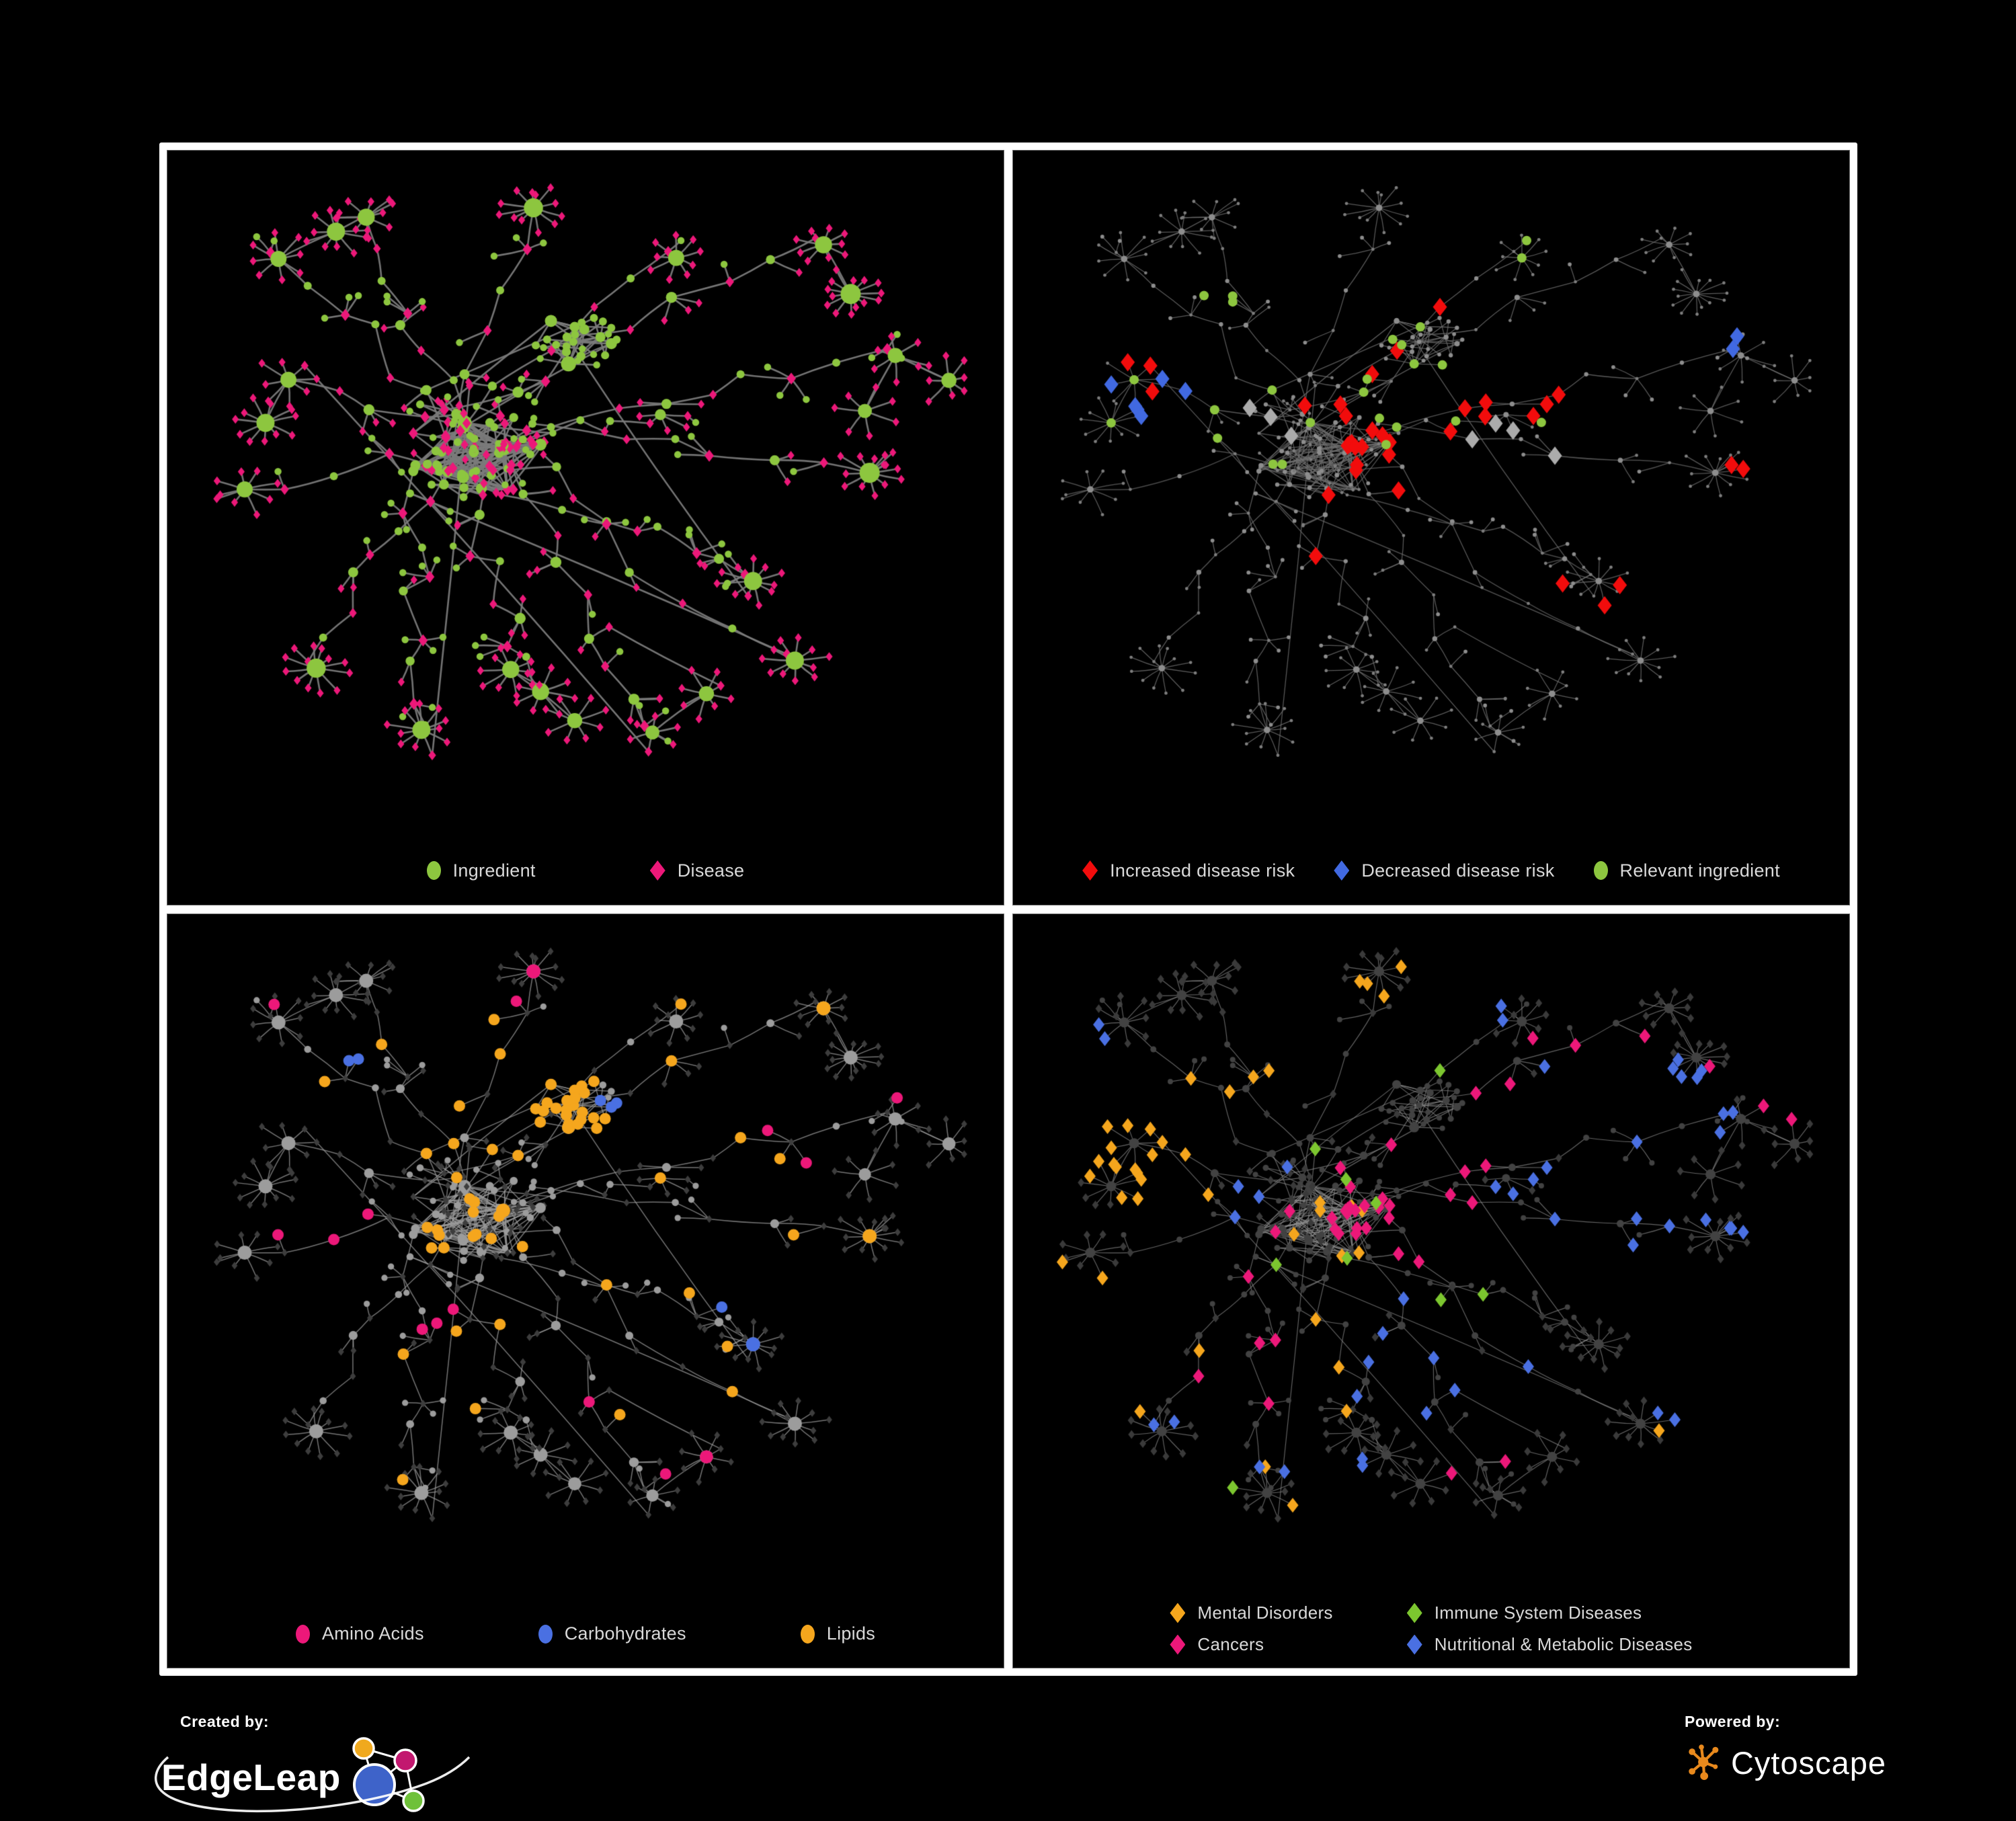 This screenshot has height=1821, width=2016. Describe the element at coordinates (1808, 1762) in the screenshot. I see `cytoscape-logo-text: Cytoscape` at that location.